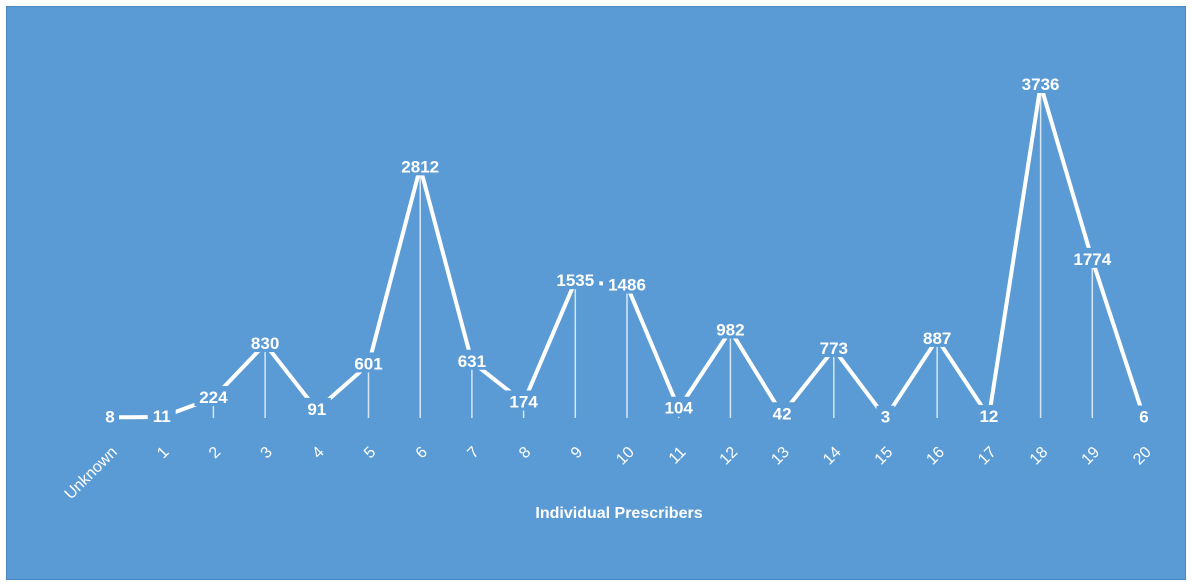 This screenshot has width=1192, height=586. What do you see at coordinates (318, 453) in the screenshot?
I see `x-tick-label: 4` at bounding box center [318, 453].